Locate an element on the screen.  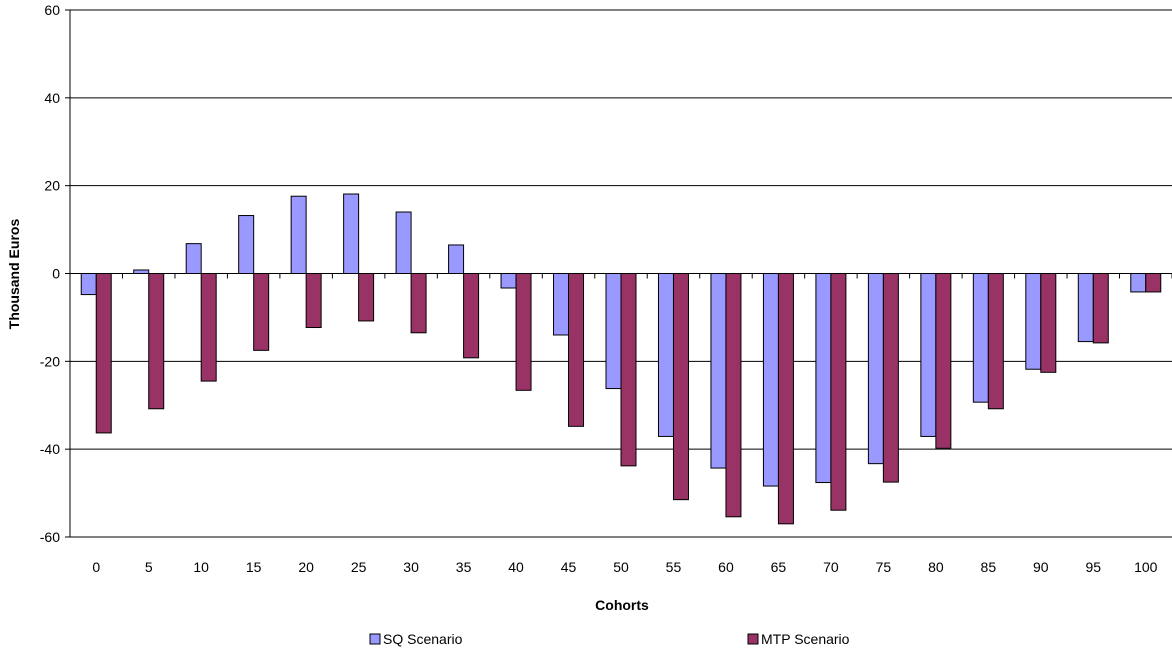
y-tick-label: -40 is located at coordinates (50, 449).